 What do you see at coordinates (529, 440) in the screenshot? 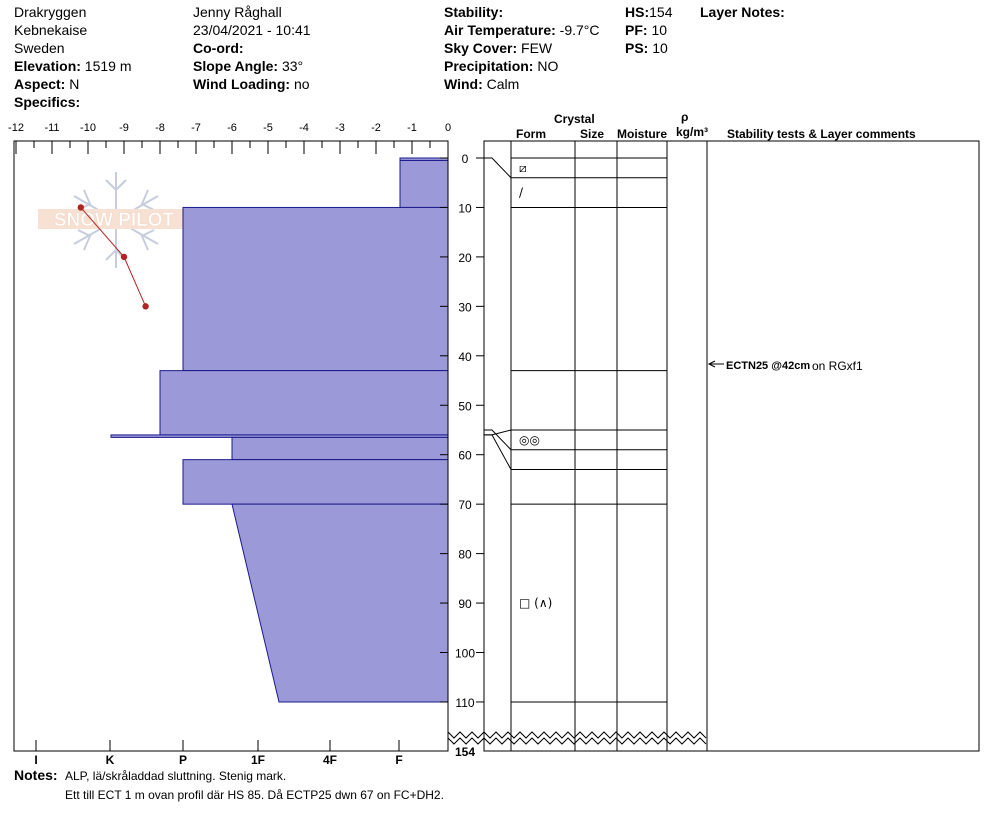
I see `crystal-symbol-2: ◎◎` at bounding box center [529, 440].